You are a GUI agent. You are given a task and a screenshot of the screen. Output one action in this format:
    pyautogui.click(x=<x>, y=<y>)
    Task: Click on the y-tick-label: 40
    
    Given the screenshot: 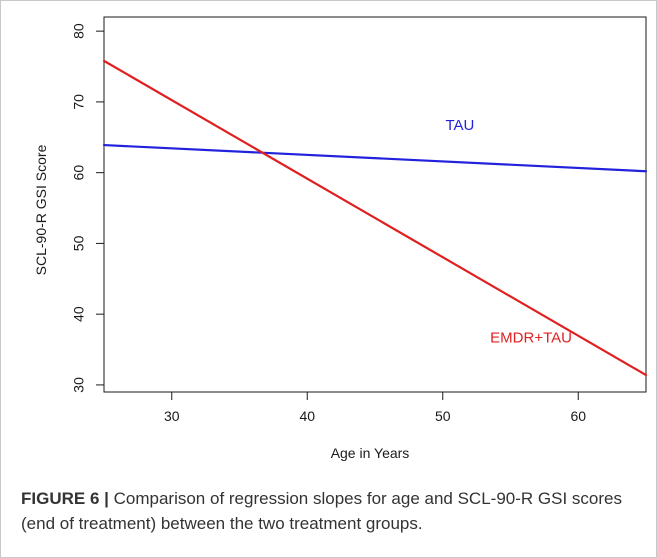 What is the action you would take?
    pyautogui.click(x=79, y=314)
    